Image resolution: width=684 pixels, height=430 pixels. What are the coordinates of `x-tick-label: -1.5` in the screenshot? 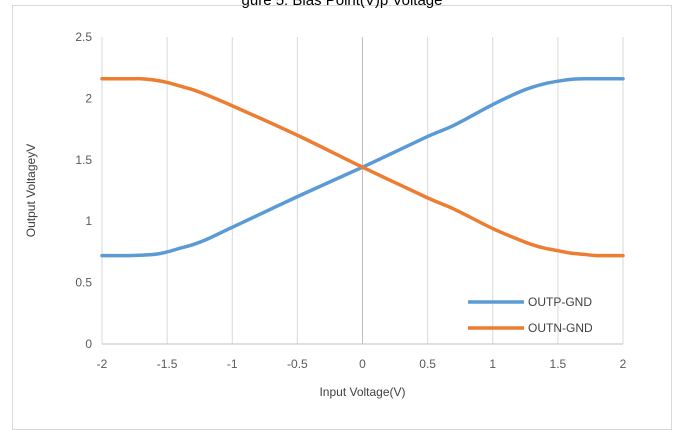 It's located at (167, 364).